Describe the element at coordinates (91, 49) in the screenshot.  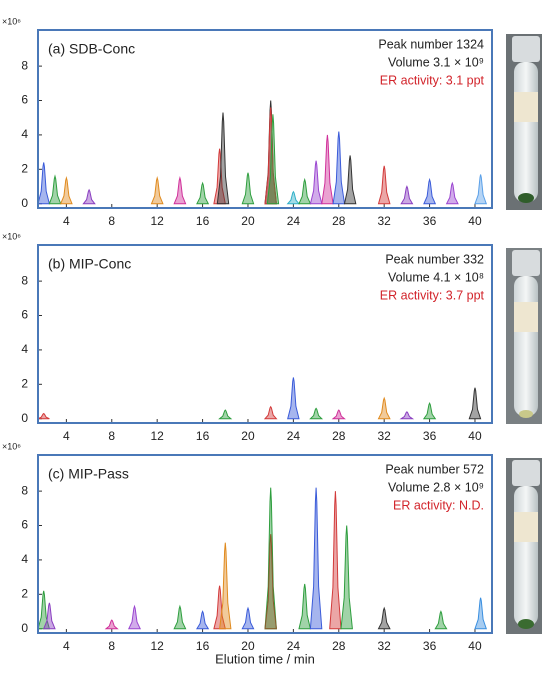
I see `panel-title: (a) SDB-Conc` at that location.